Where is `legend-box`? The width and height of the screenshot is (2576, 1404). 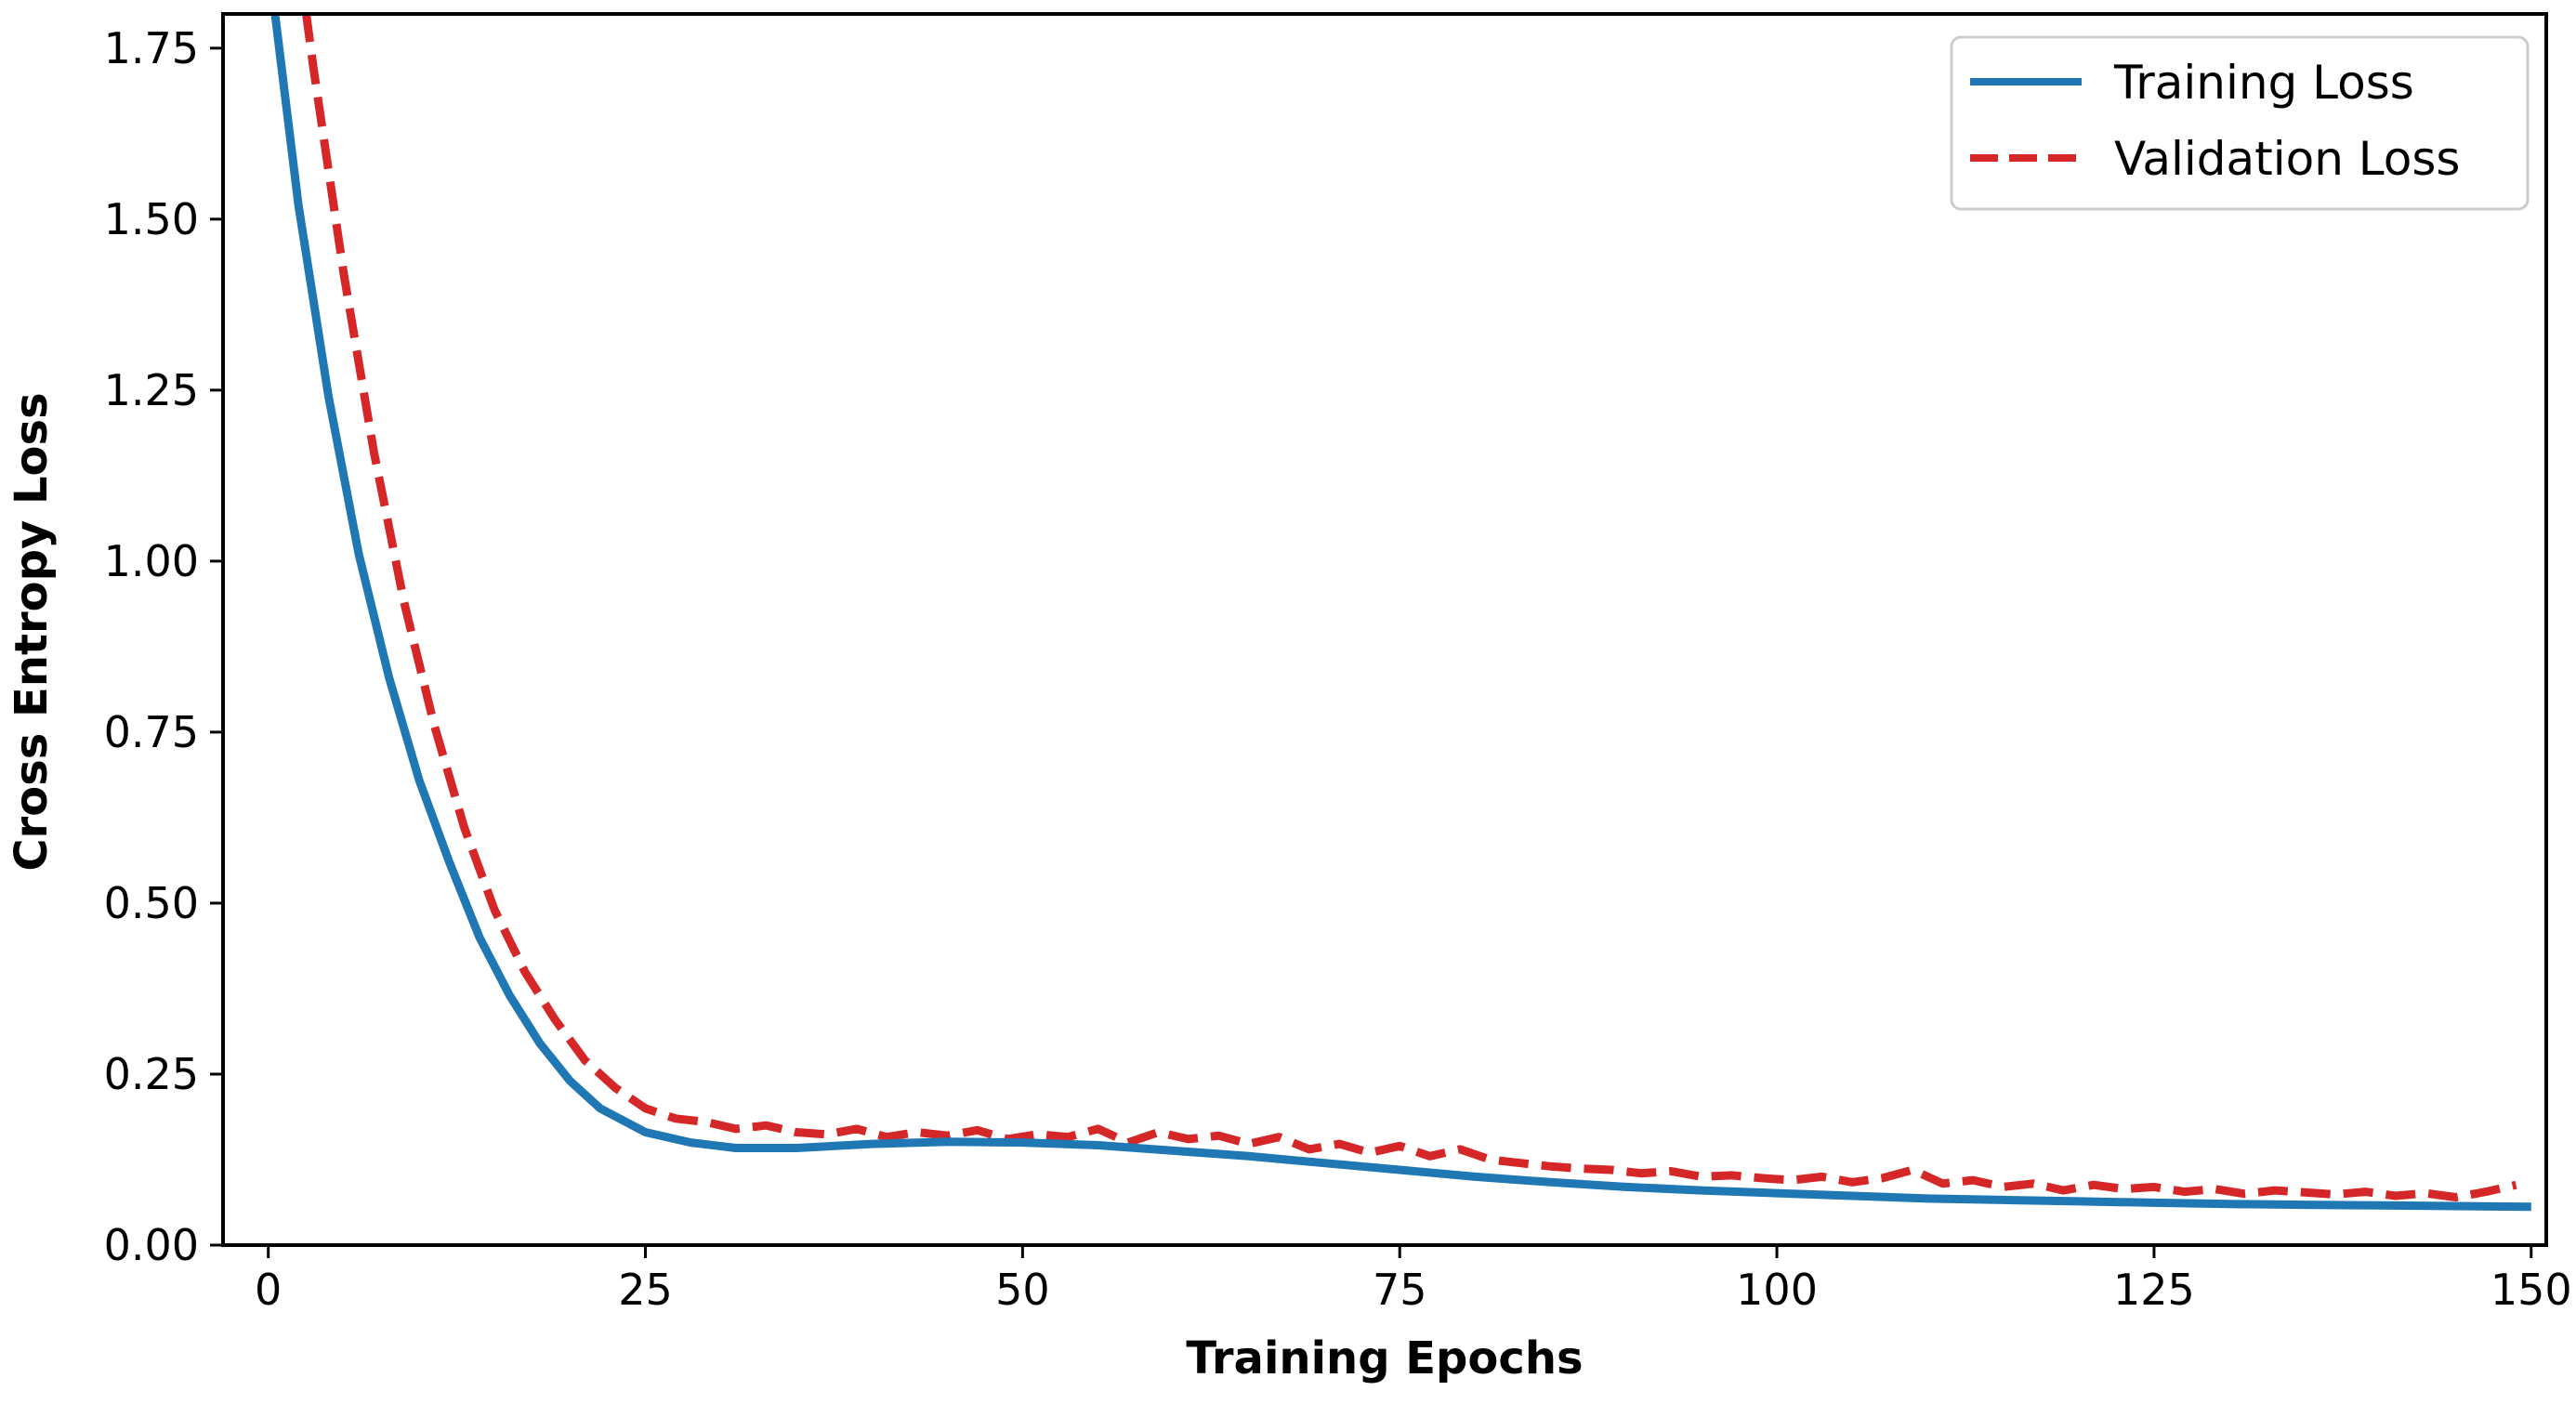
legend-box is located at coordinates (2240, 123).